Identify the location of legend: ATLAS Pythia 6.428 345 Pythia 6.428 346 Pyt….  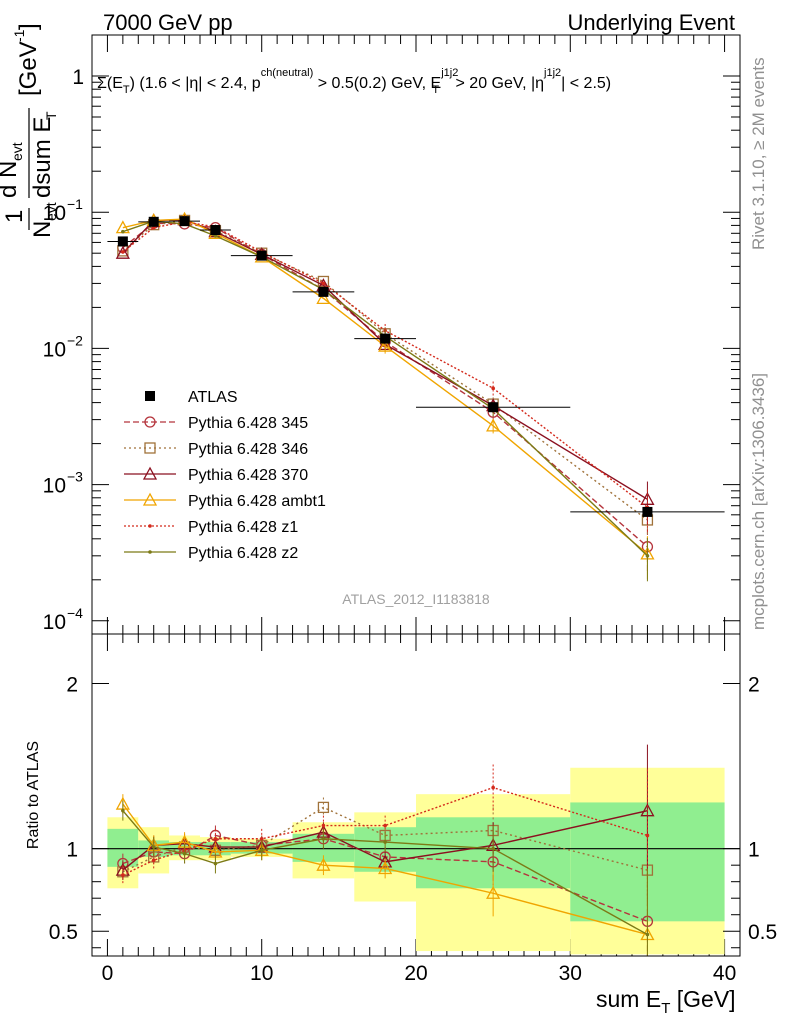
(225, 475).